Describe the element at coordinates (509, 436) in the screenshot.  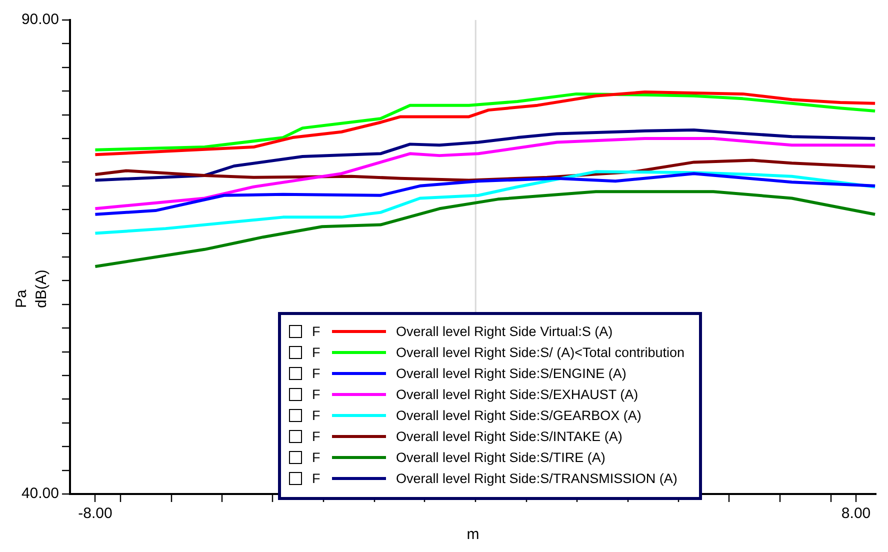
I see `legend-label: Overall level Right Side:S/INTAKE (A)` at that location.